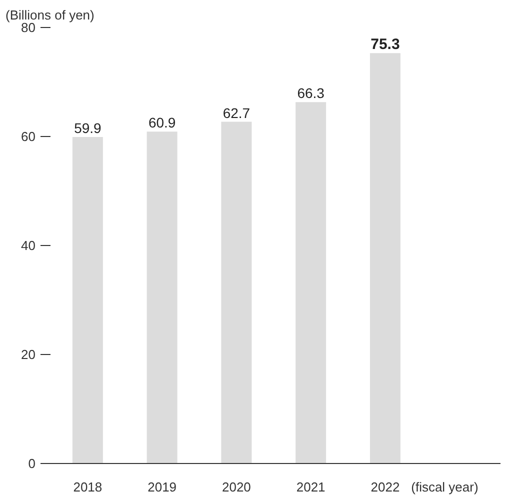 The height and width of the screenshot is (499, 520). What do you see at coordinates (28, 136) in the screenshot?
I see `y-tick-label: 60` at bounding box center [28, 136].